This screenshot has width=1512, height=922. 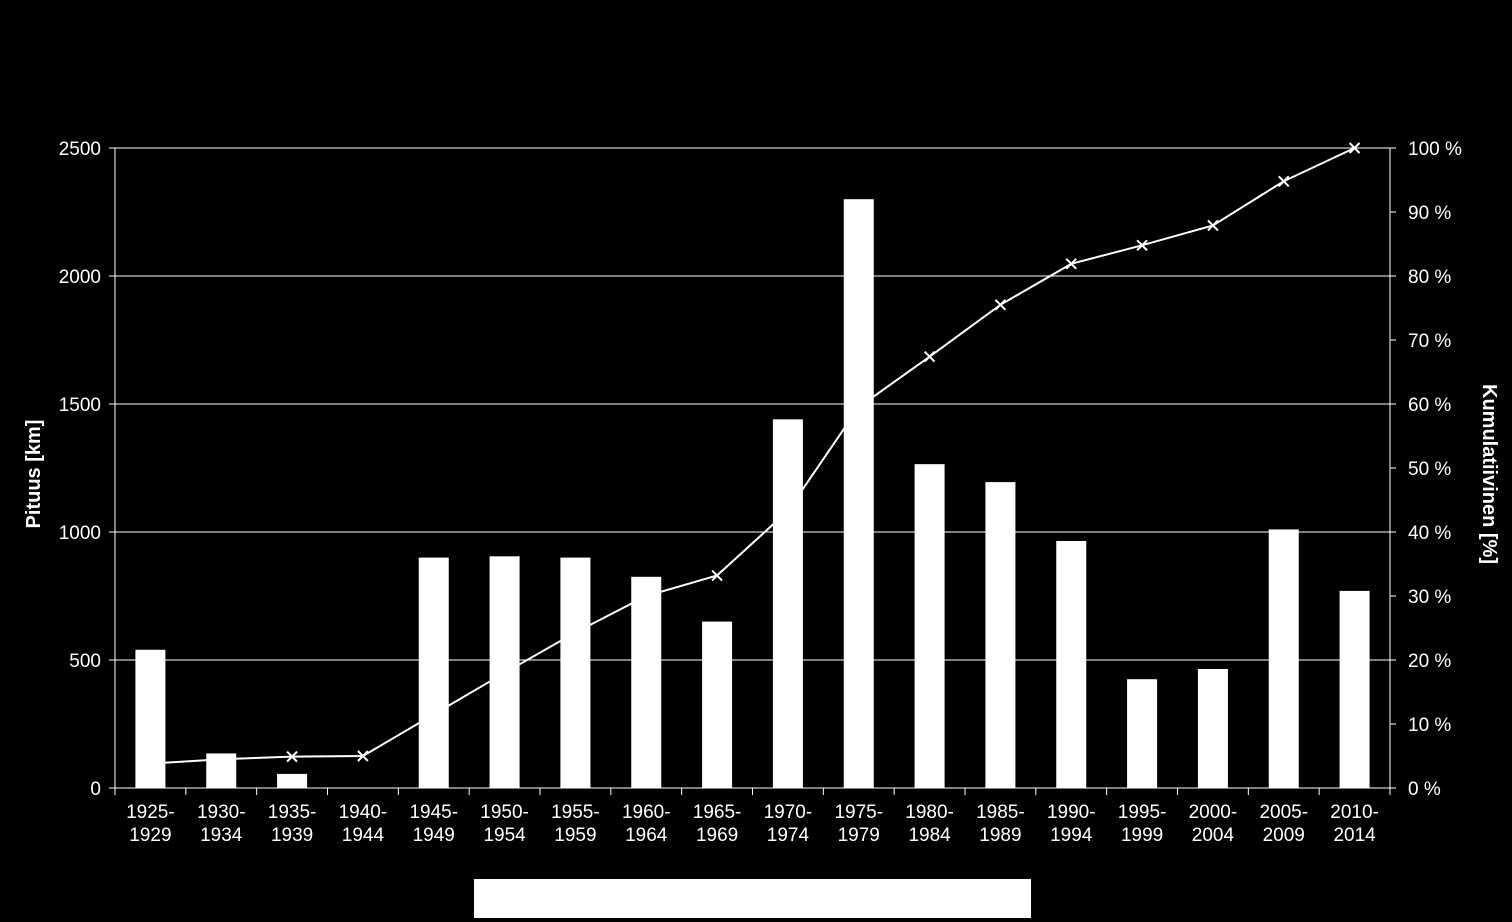 What do you see at coordinates (1429, 661) in the screenshot?
I see `right-tick-label: 20 %` at bounding box center [1429, 661].